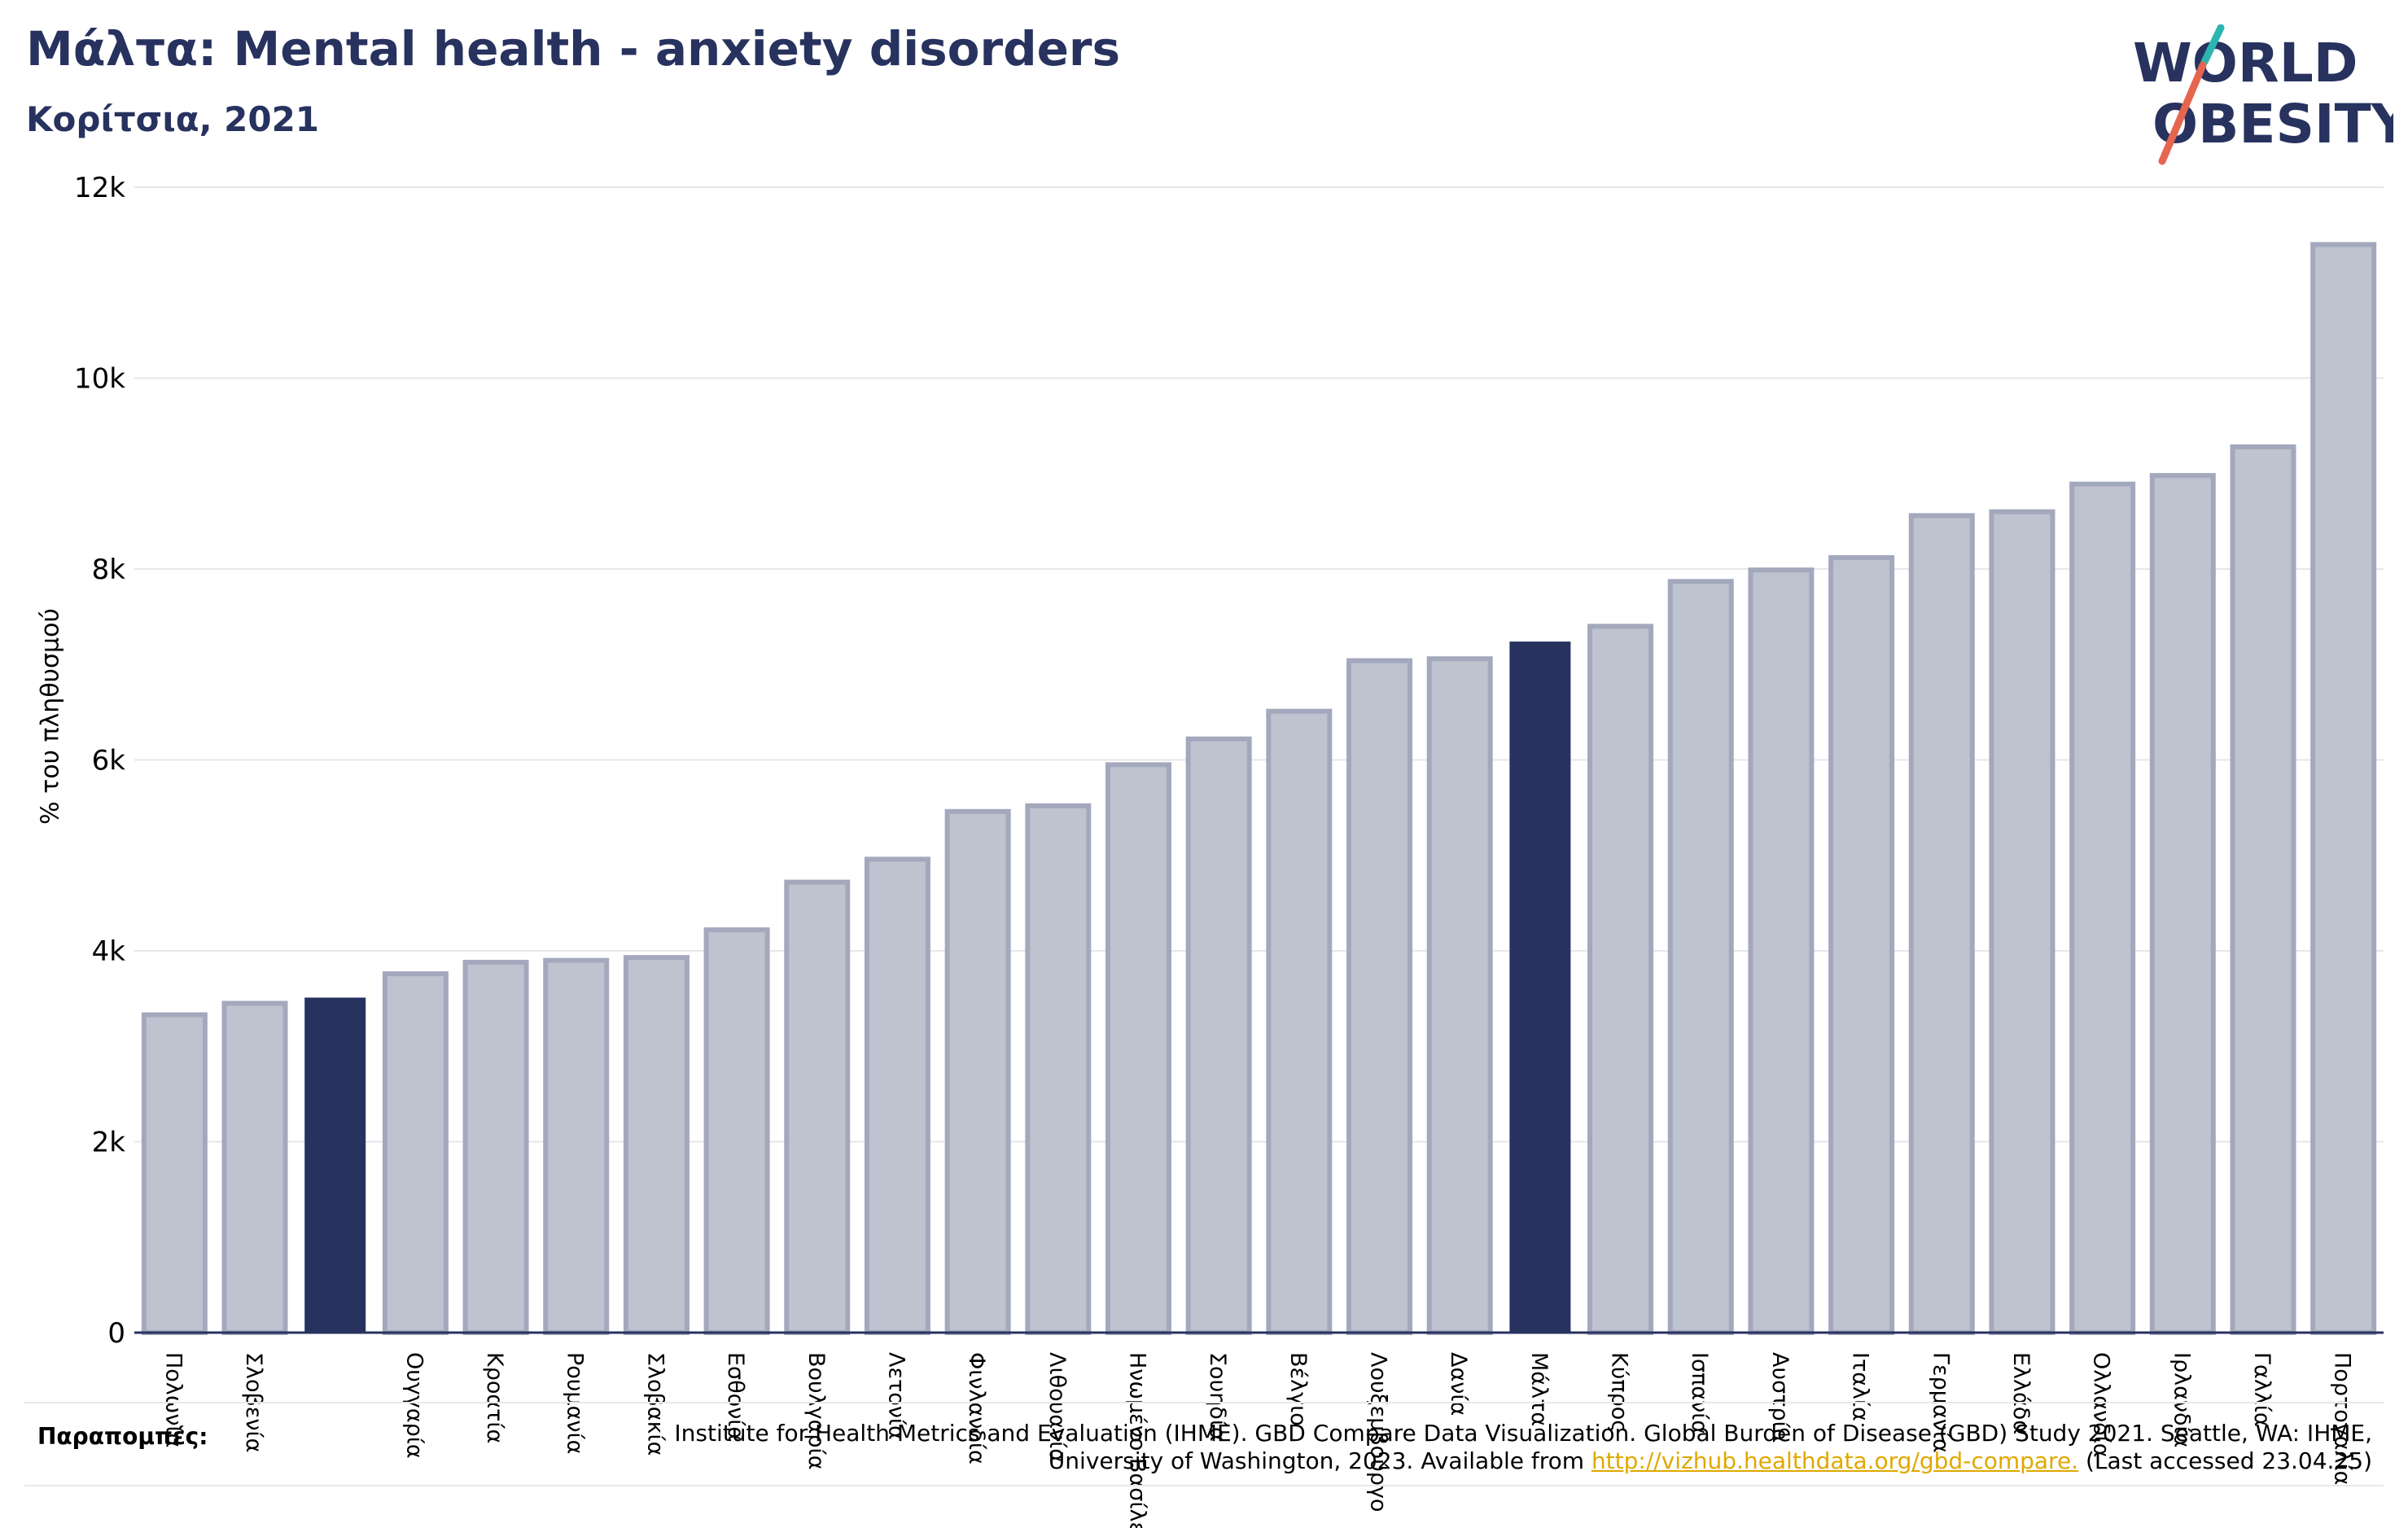 The width and height of the screenshot is (2408, 1528). Describe the element at coordinates (1459, 1384) in the screenshot. I see `x-tick-label: Δανία` at that location.